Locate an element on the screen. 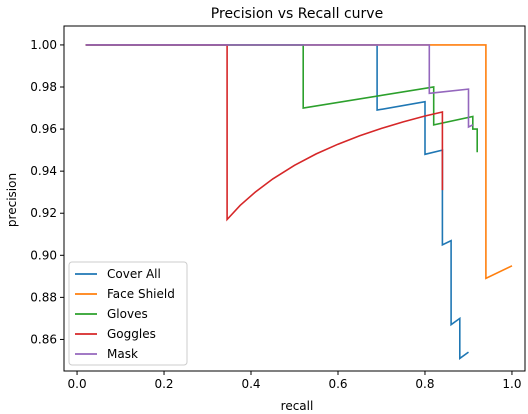 The image size is (528, 414). x-tick-label: 1.0 is located at coordinates (511, 384).